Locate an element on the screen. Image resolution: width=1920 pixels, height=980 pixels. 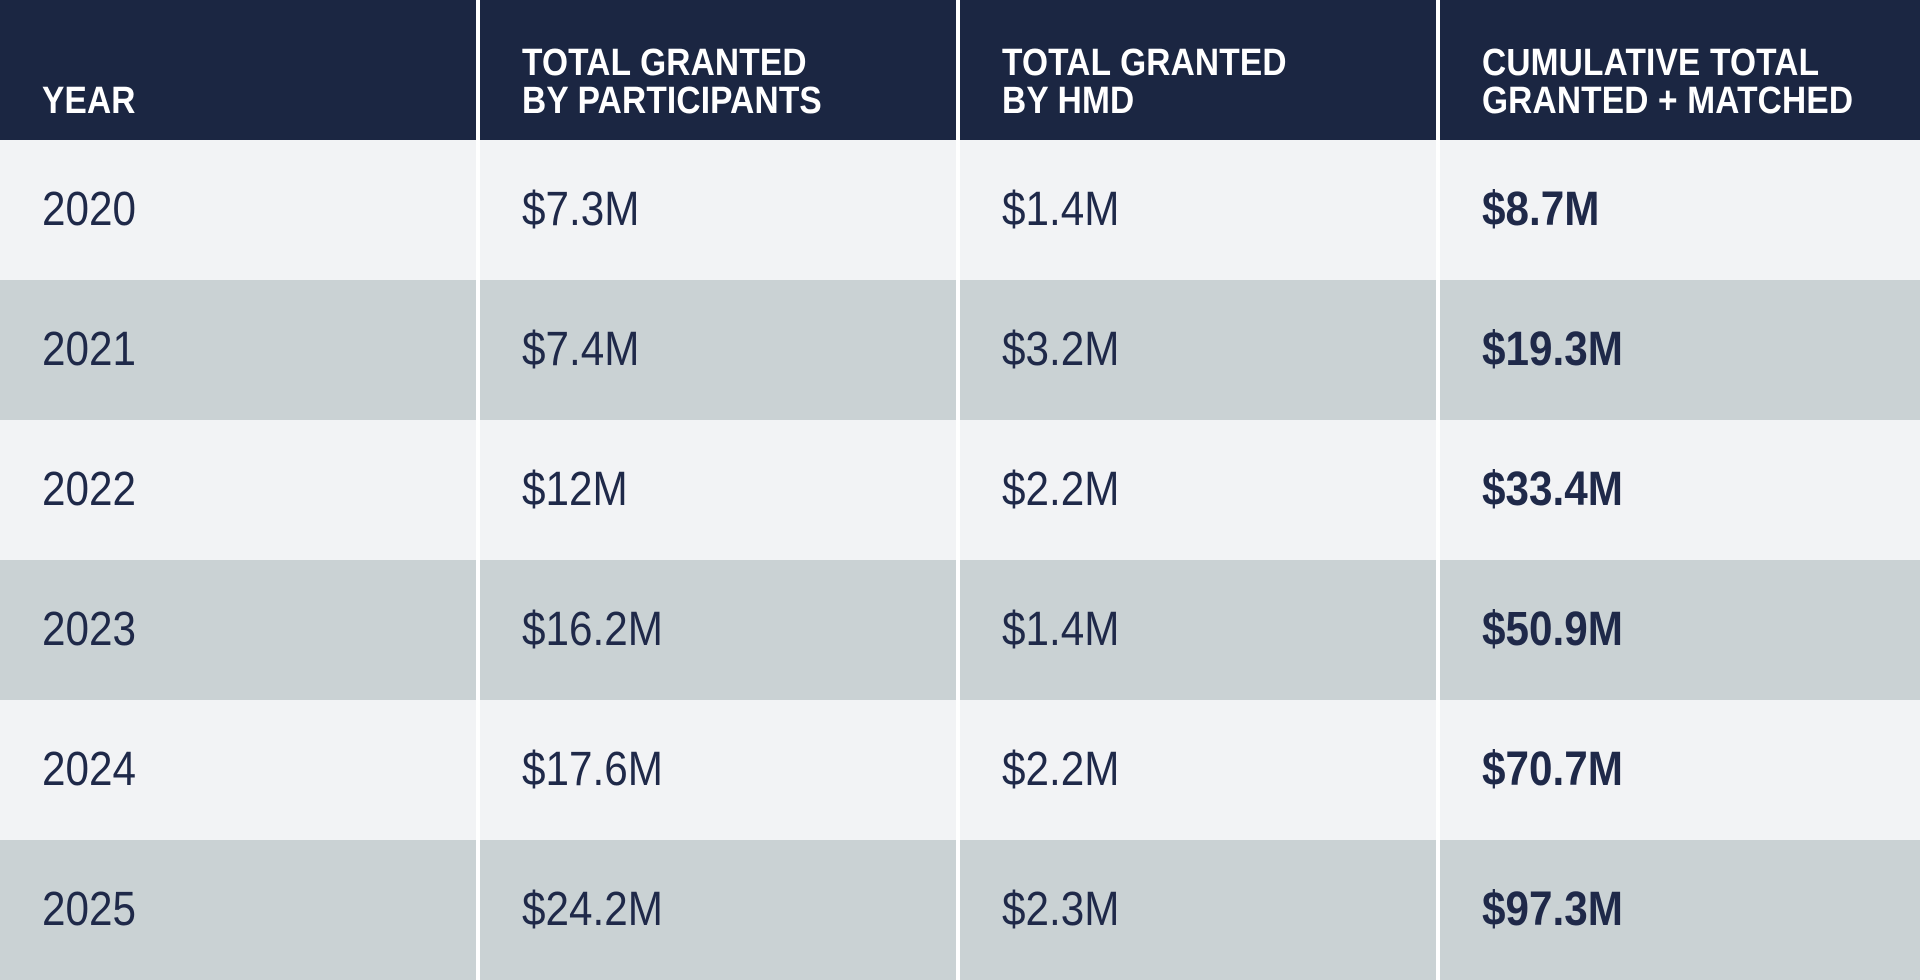
cell-value: 2023 is located at coordinates (89, 629).